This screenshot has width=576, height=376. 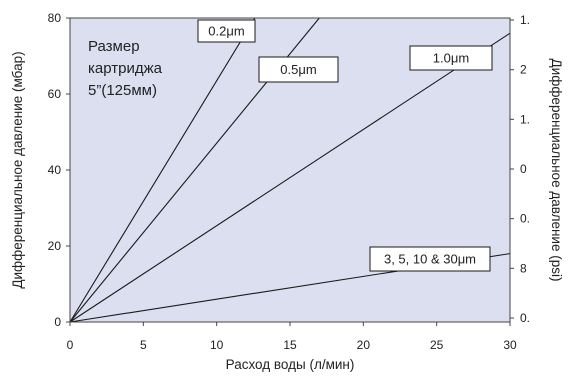 I want to click on y-tick-label: 0, so click(x=57, y=322).